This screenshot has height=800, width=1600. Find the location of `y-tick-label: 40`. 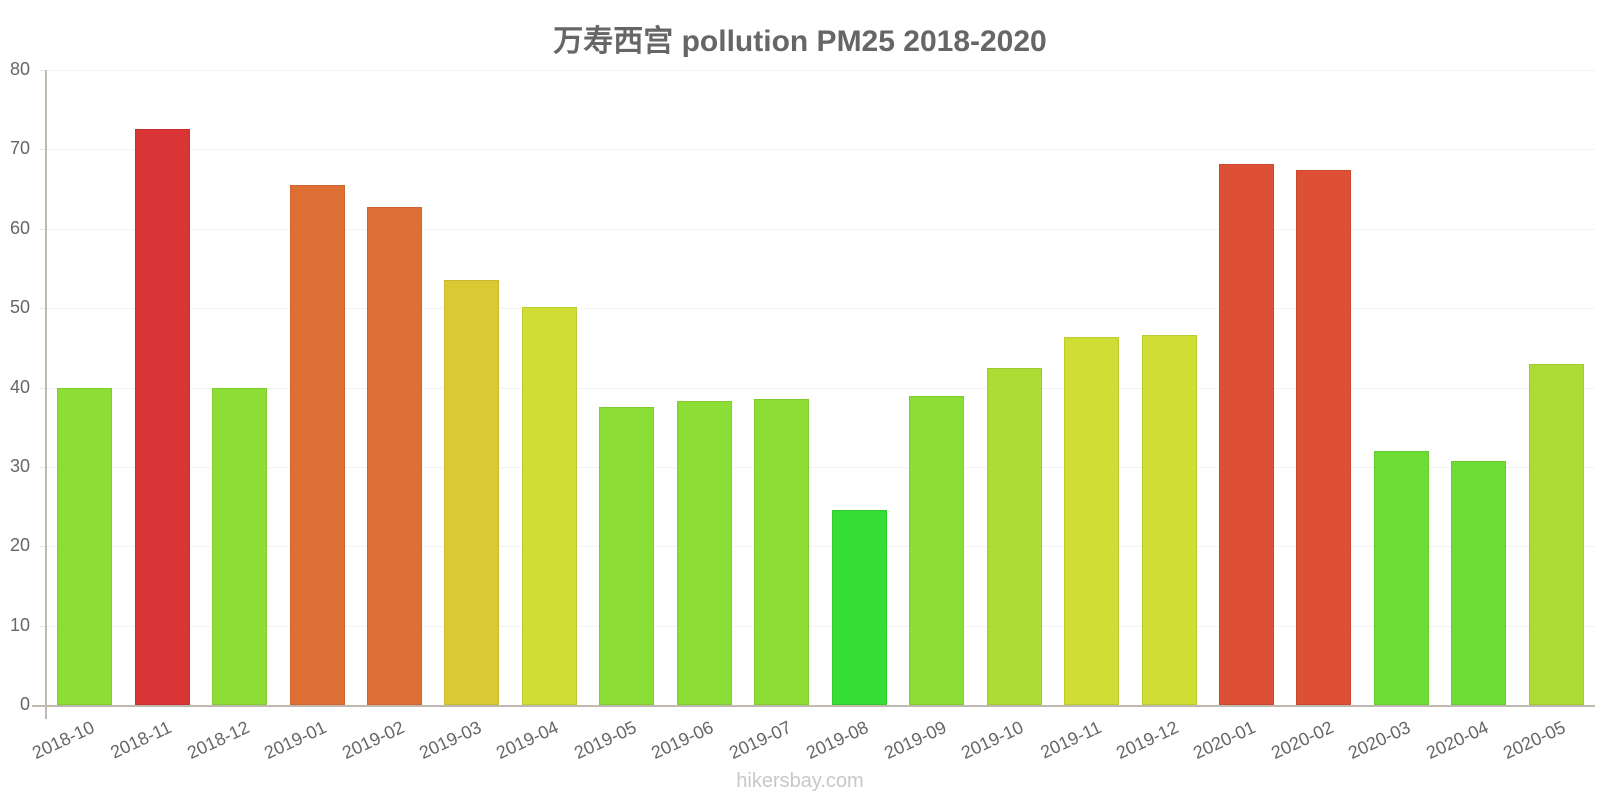

y-tick-label: 40 is located at coordinates (19, 387).